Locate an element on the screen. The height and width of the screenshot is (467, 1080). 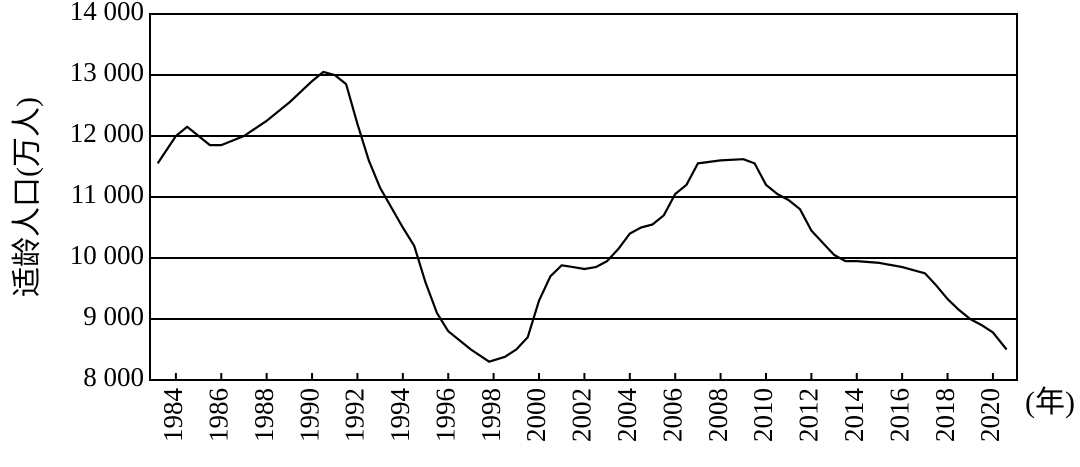
x-tick-label: 1984 is located at coordinates (173, 415).